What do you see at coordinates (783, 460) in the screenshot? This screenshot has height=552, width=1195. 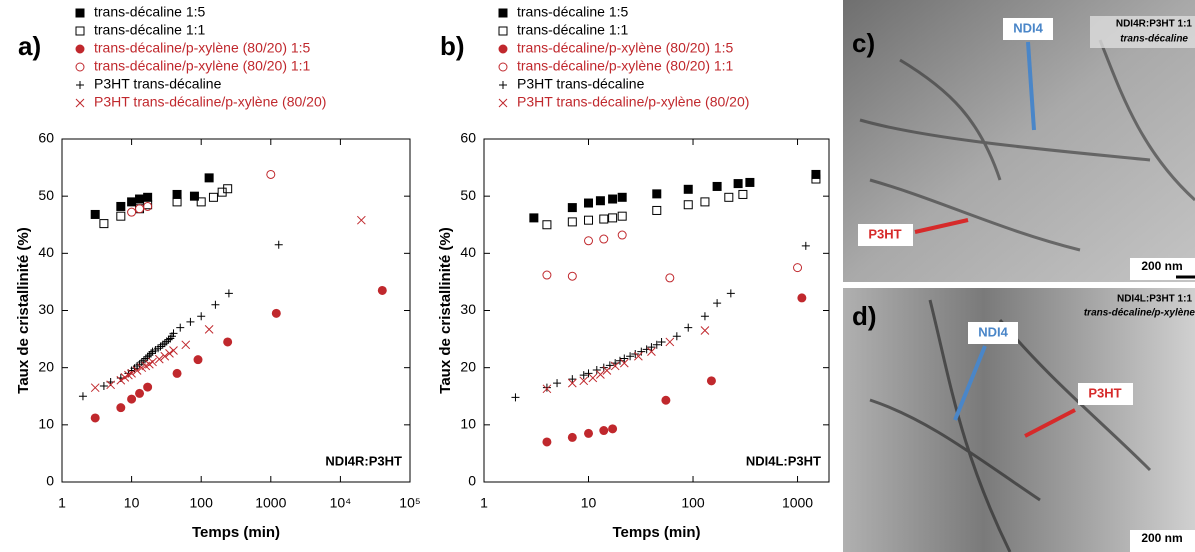 I see `annotation: NDI4L:P3HT` at bounding box center [783, 460].